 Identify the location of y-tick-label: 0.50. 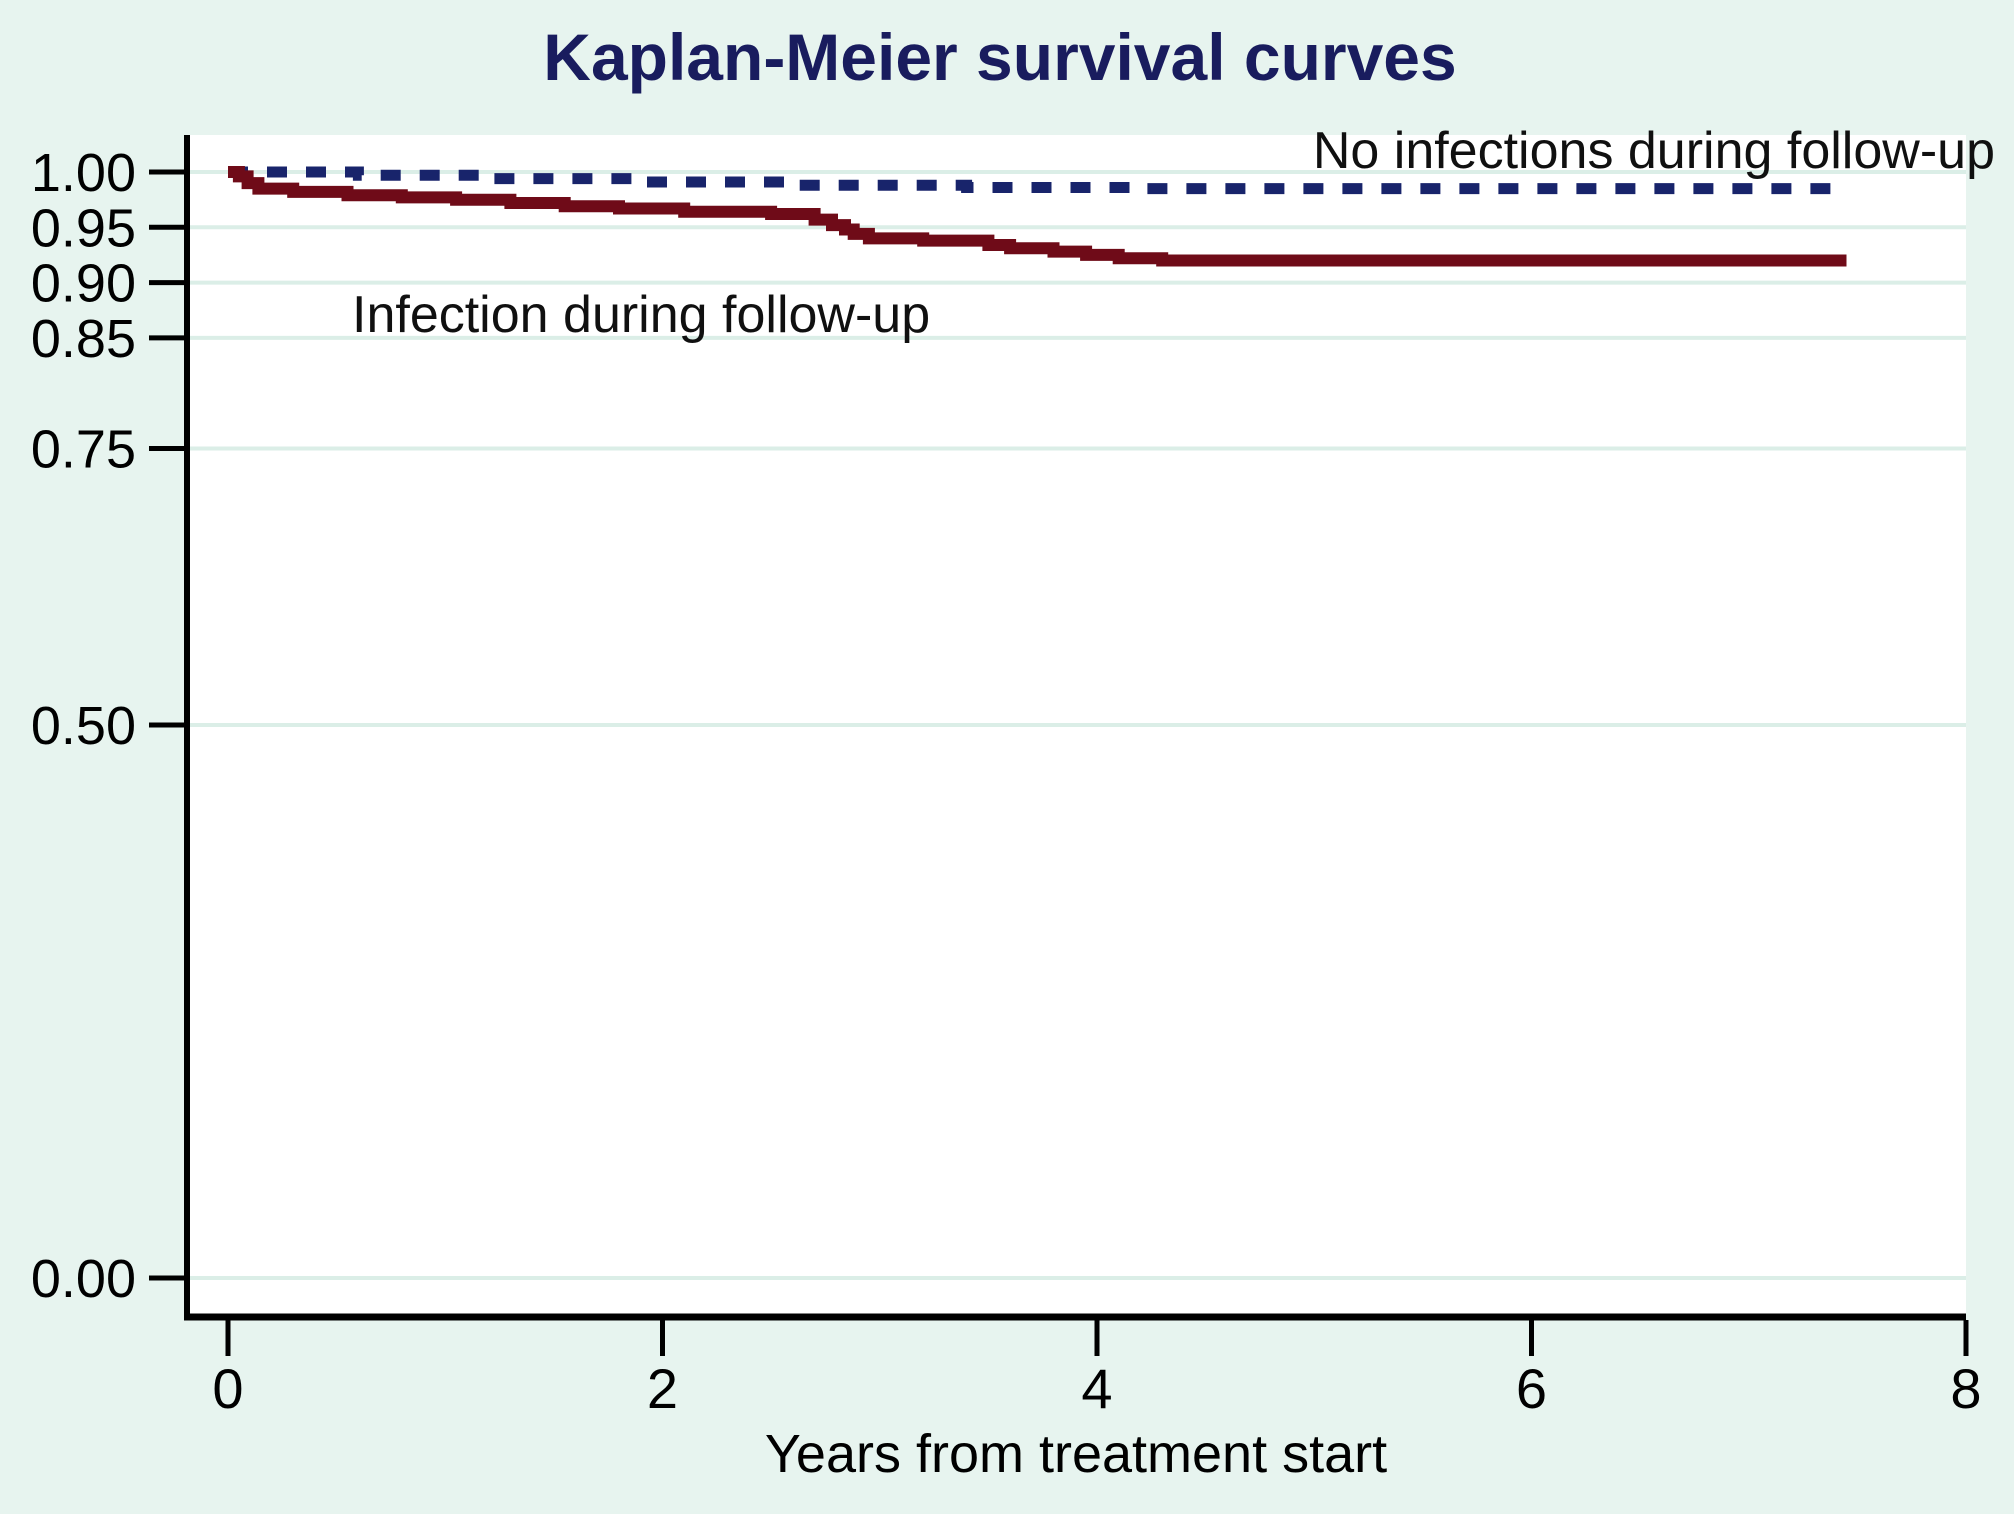
(83, 726).